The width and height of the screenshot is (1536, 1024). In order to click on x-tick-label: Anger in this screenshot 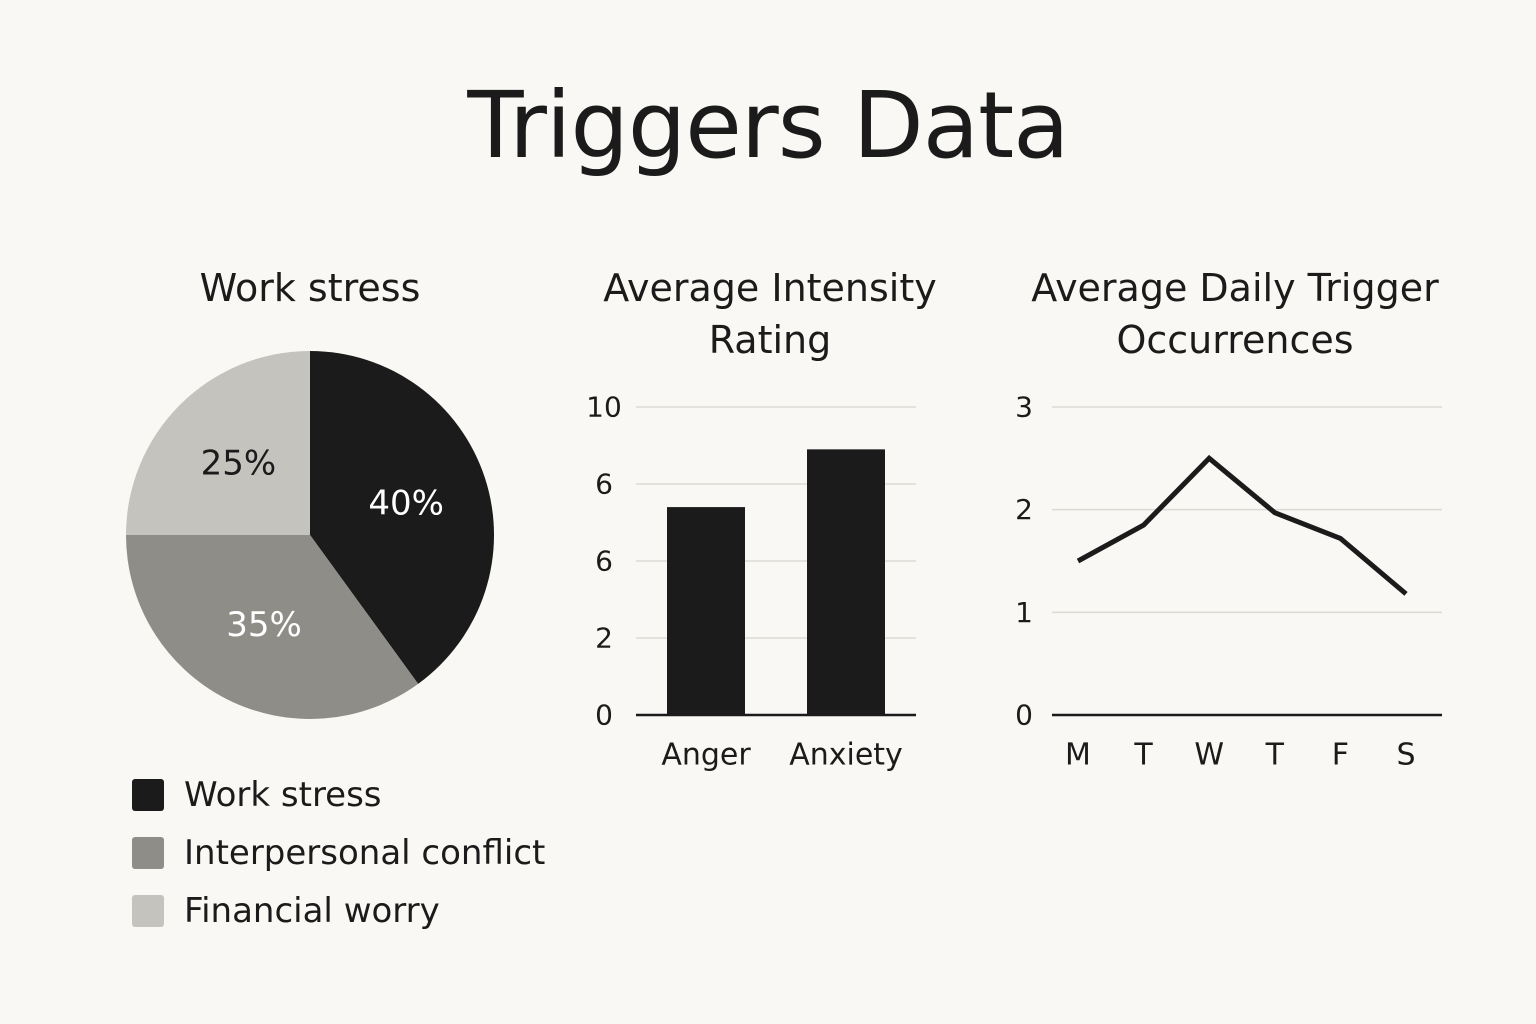, I will do `click(706, 755)`.